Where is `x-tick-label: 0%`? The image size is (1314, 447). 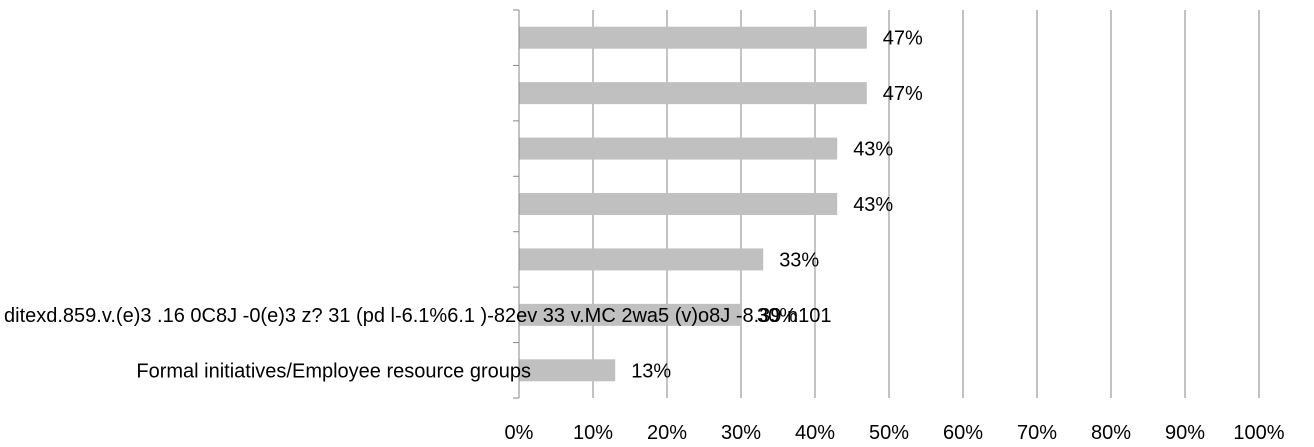
x-tick-label: 0% is located at coordinates (519, 433).